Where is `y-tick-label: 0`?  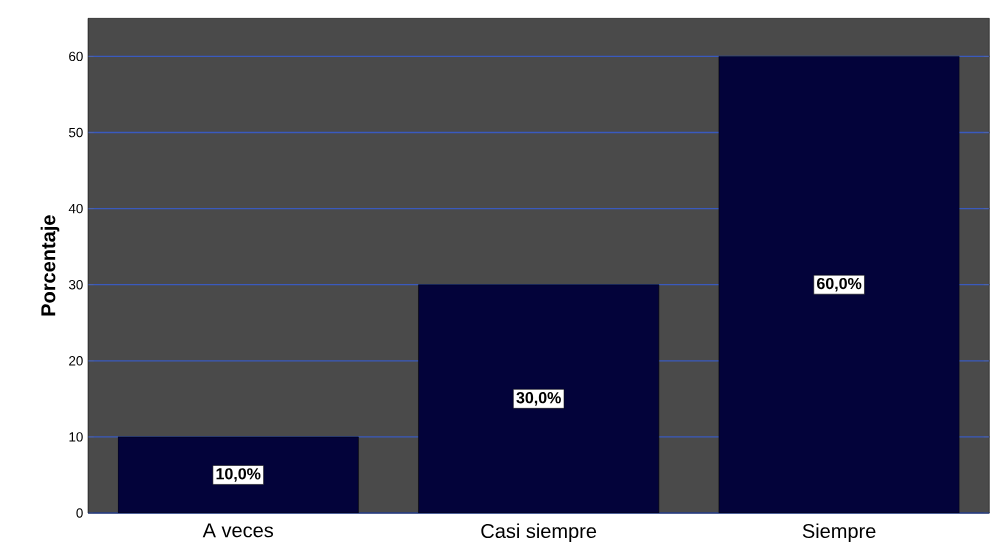
y-tick-label: 0 is located at coordinates (79, 513).